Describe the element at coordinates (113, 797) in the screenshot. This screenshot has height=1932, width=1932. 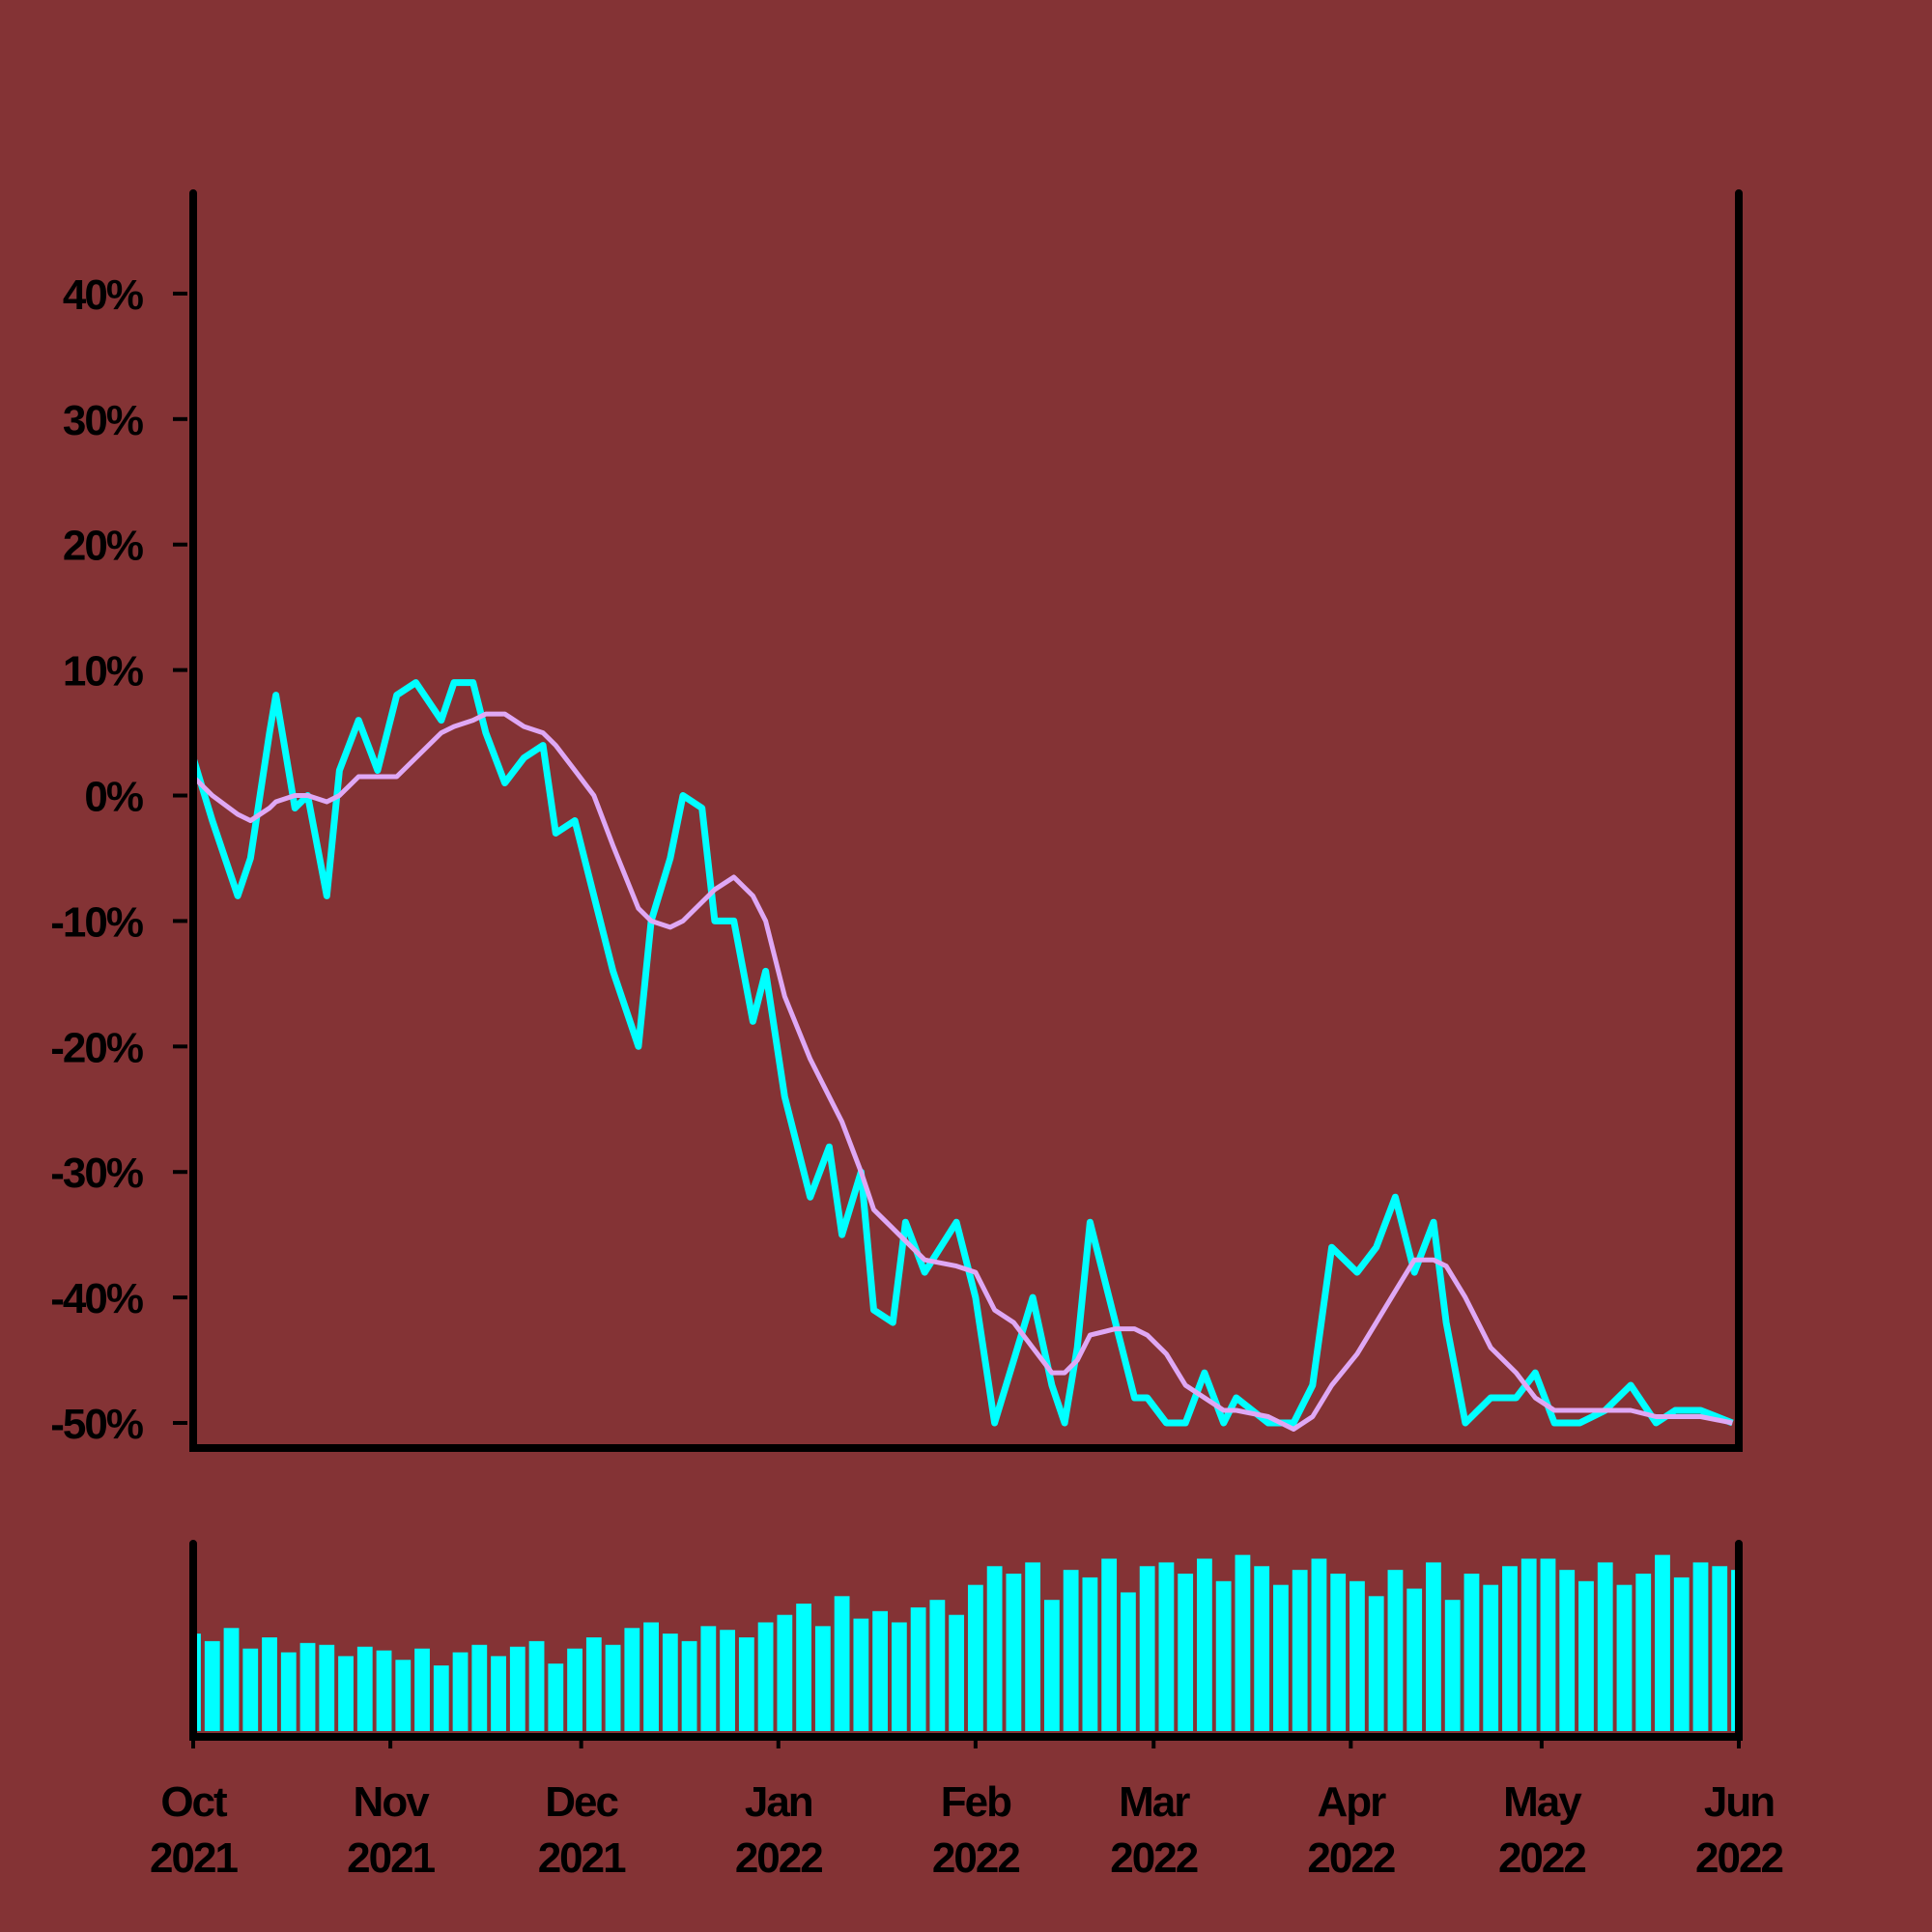
I see `y-tick-label: 0%` at that location.